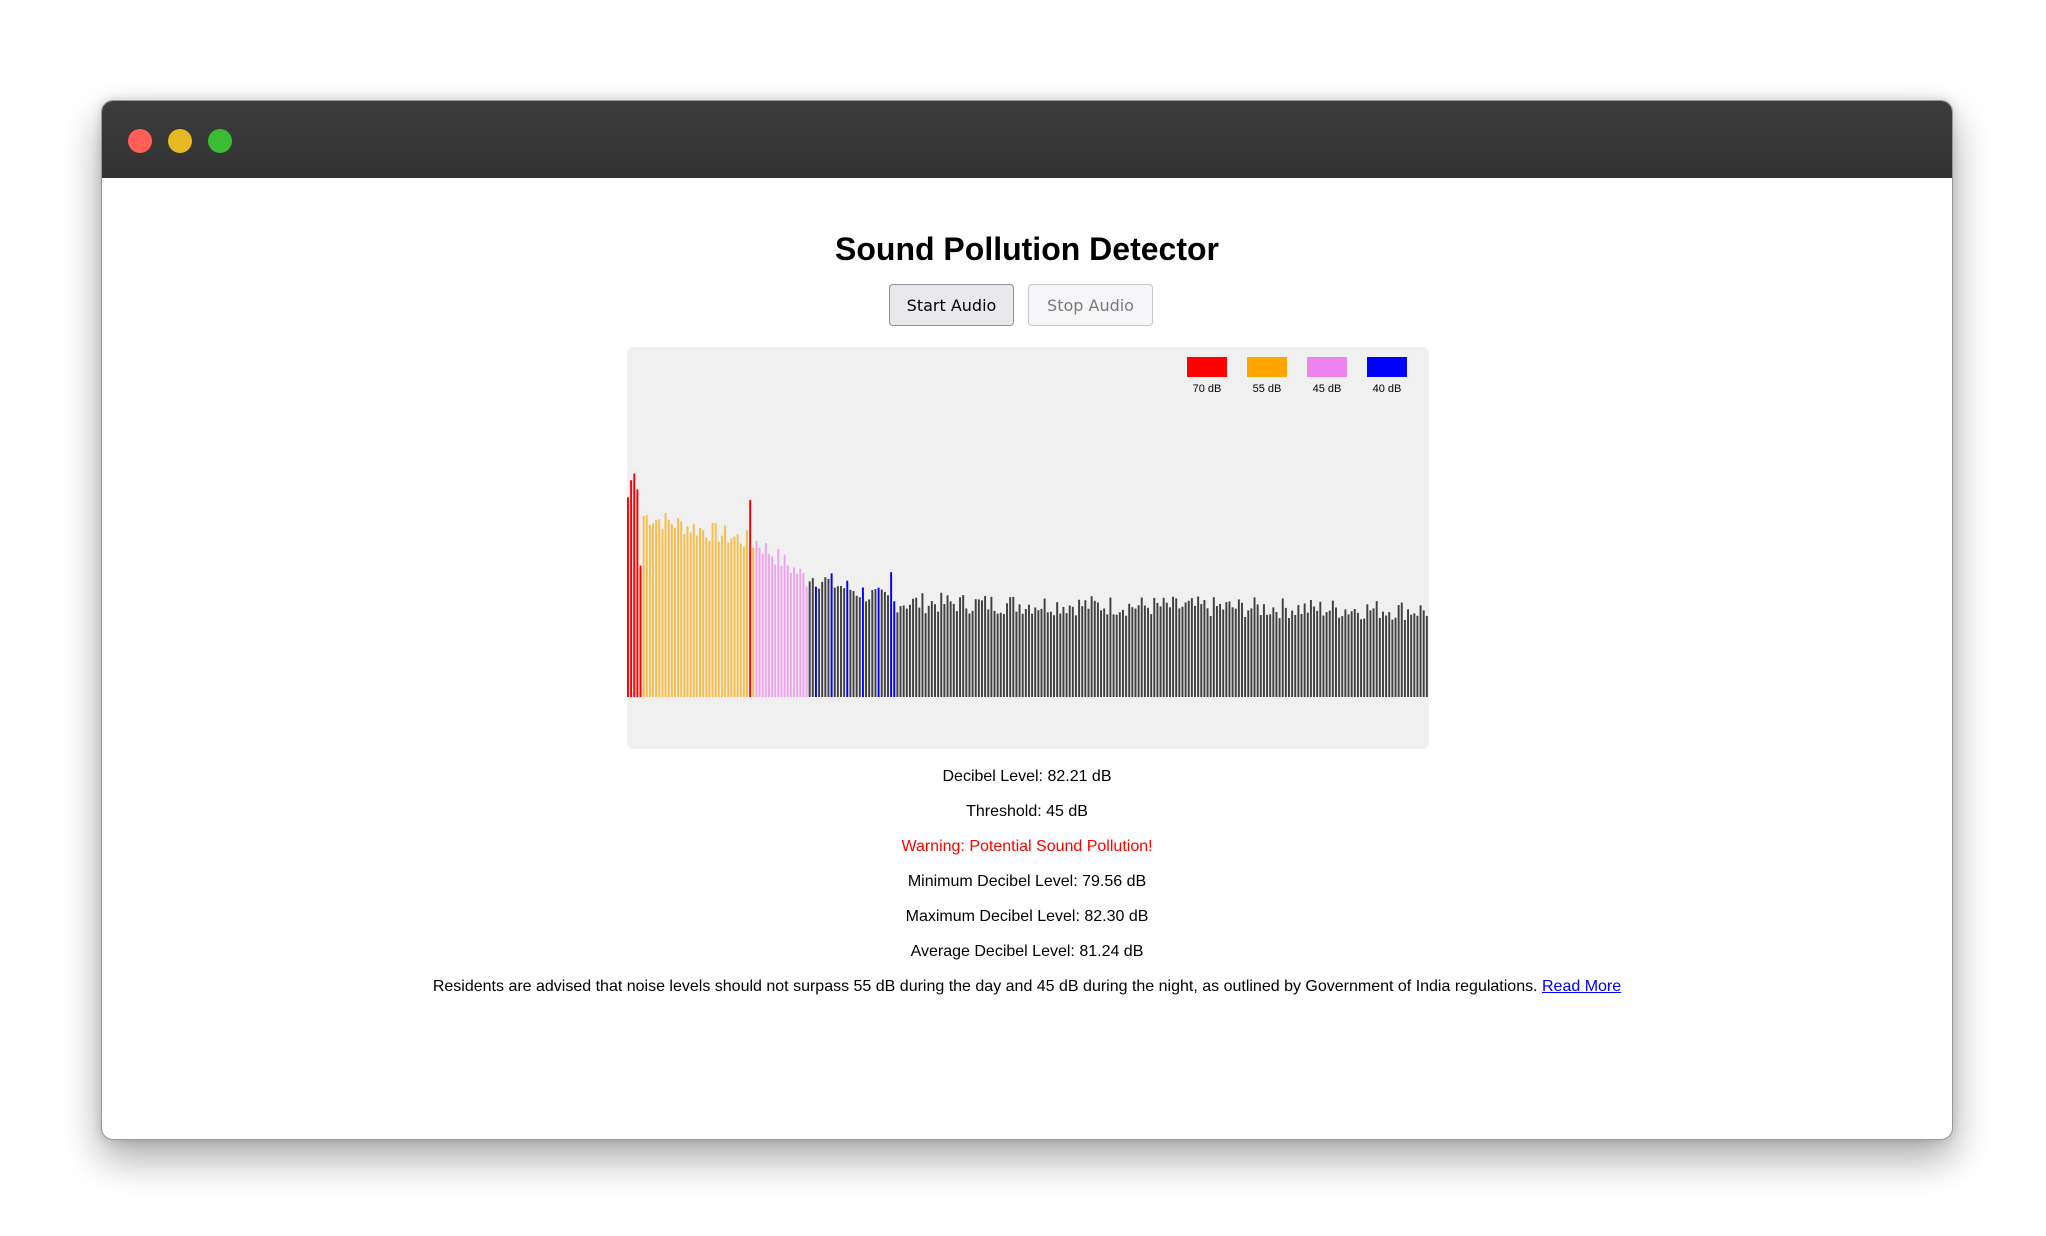 Image resolution: width=2046 pixels, height=1236 pixels. Describe the element at coordinates (1582, 986) in the screenshot. I see `read-more-link: Read More` at that location.